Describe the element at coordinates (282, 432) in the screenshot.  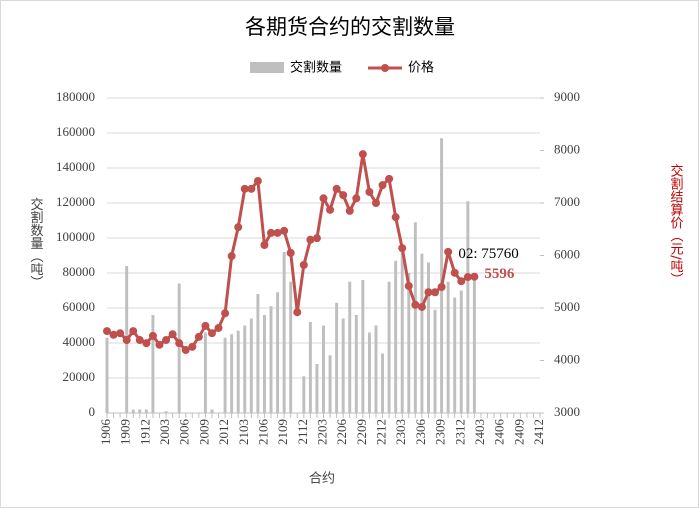
I see `x-tick-label: 2109` at that location.